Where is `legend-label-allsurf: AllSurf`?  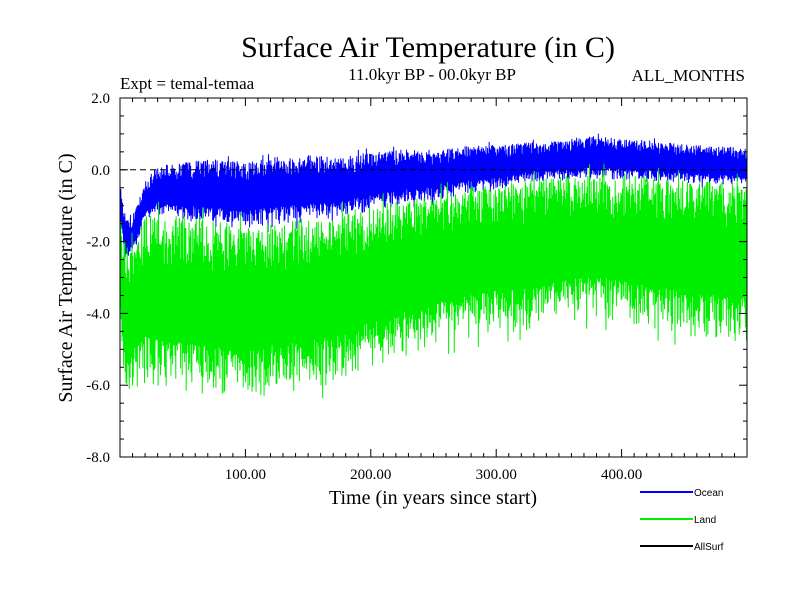
legend-label-allsurf: AllSurf is located at coordinates (709, 547).